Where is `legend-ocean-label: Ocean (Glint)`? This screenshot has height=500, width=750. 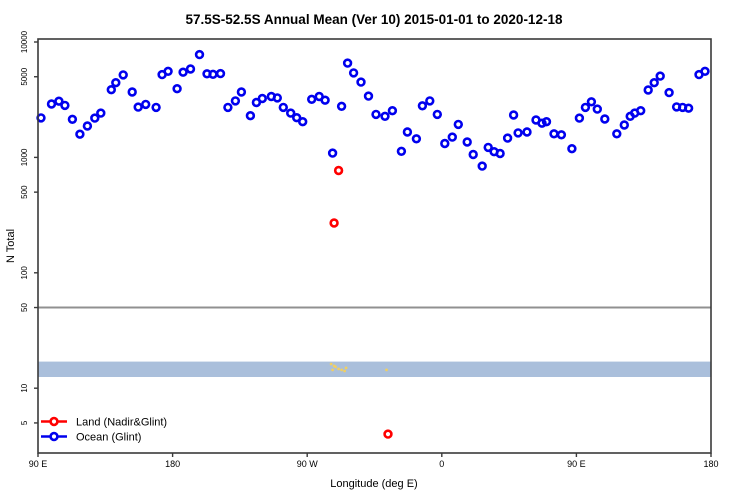 legend-ocean-label: Ocean (Glint) is located at coordinates (108, 438).